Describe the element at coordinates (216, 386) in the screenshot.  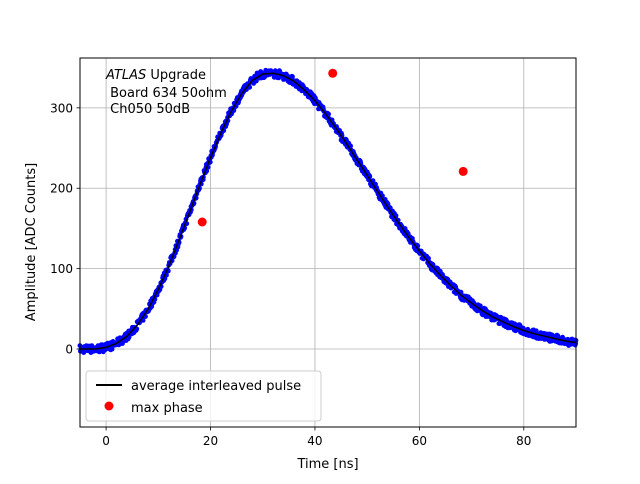
I see `legend-label-average: average interleaved pulse` at that location.